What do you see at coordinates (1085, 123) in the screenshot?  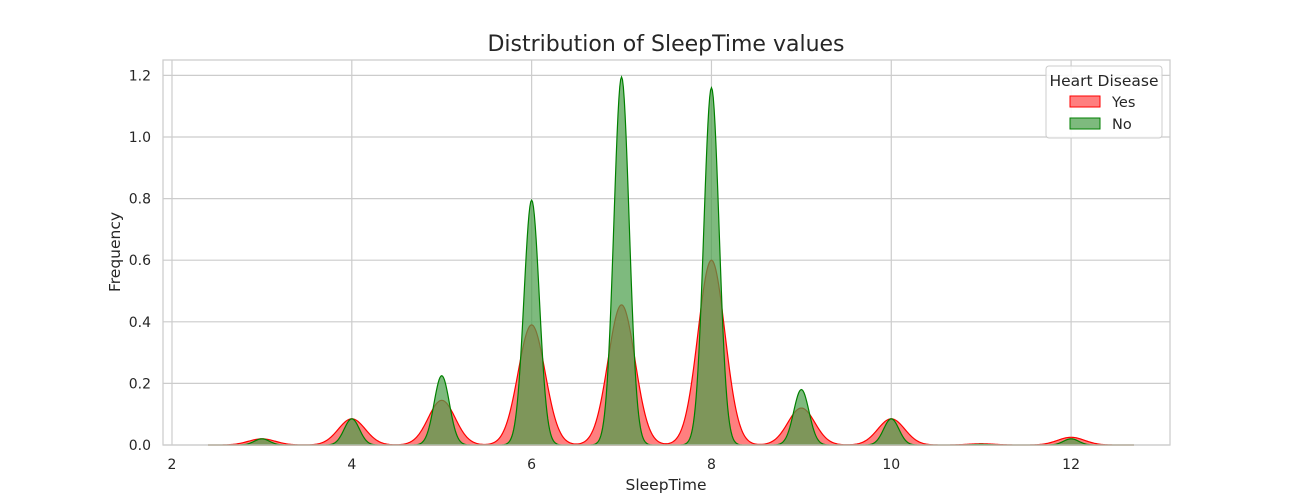 I see `legend-swatch-no` at bounding box center [1085, 123].